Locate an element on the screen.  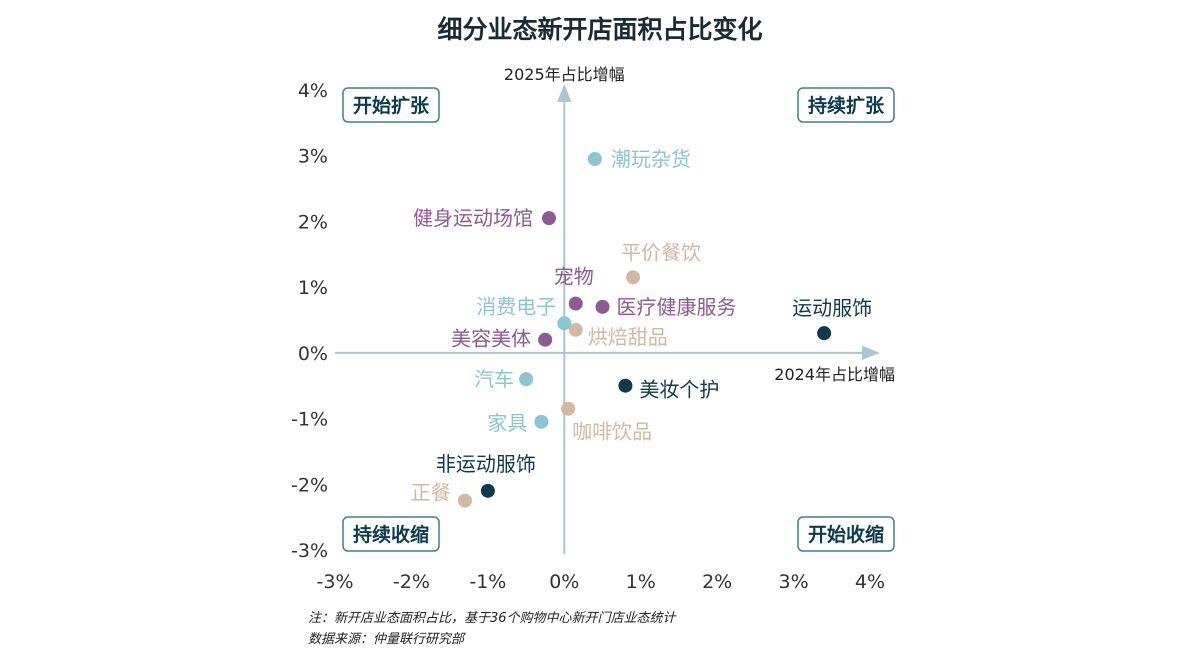
data-source: 数据来源：仲量联行研究部 is located at coordinates (386, 639).